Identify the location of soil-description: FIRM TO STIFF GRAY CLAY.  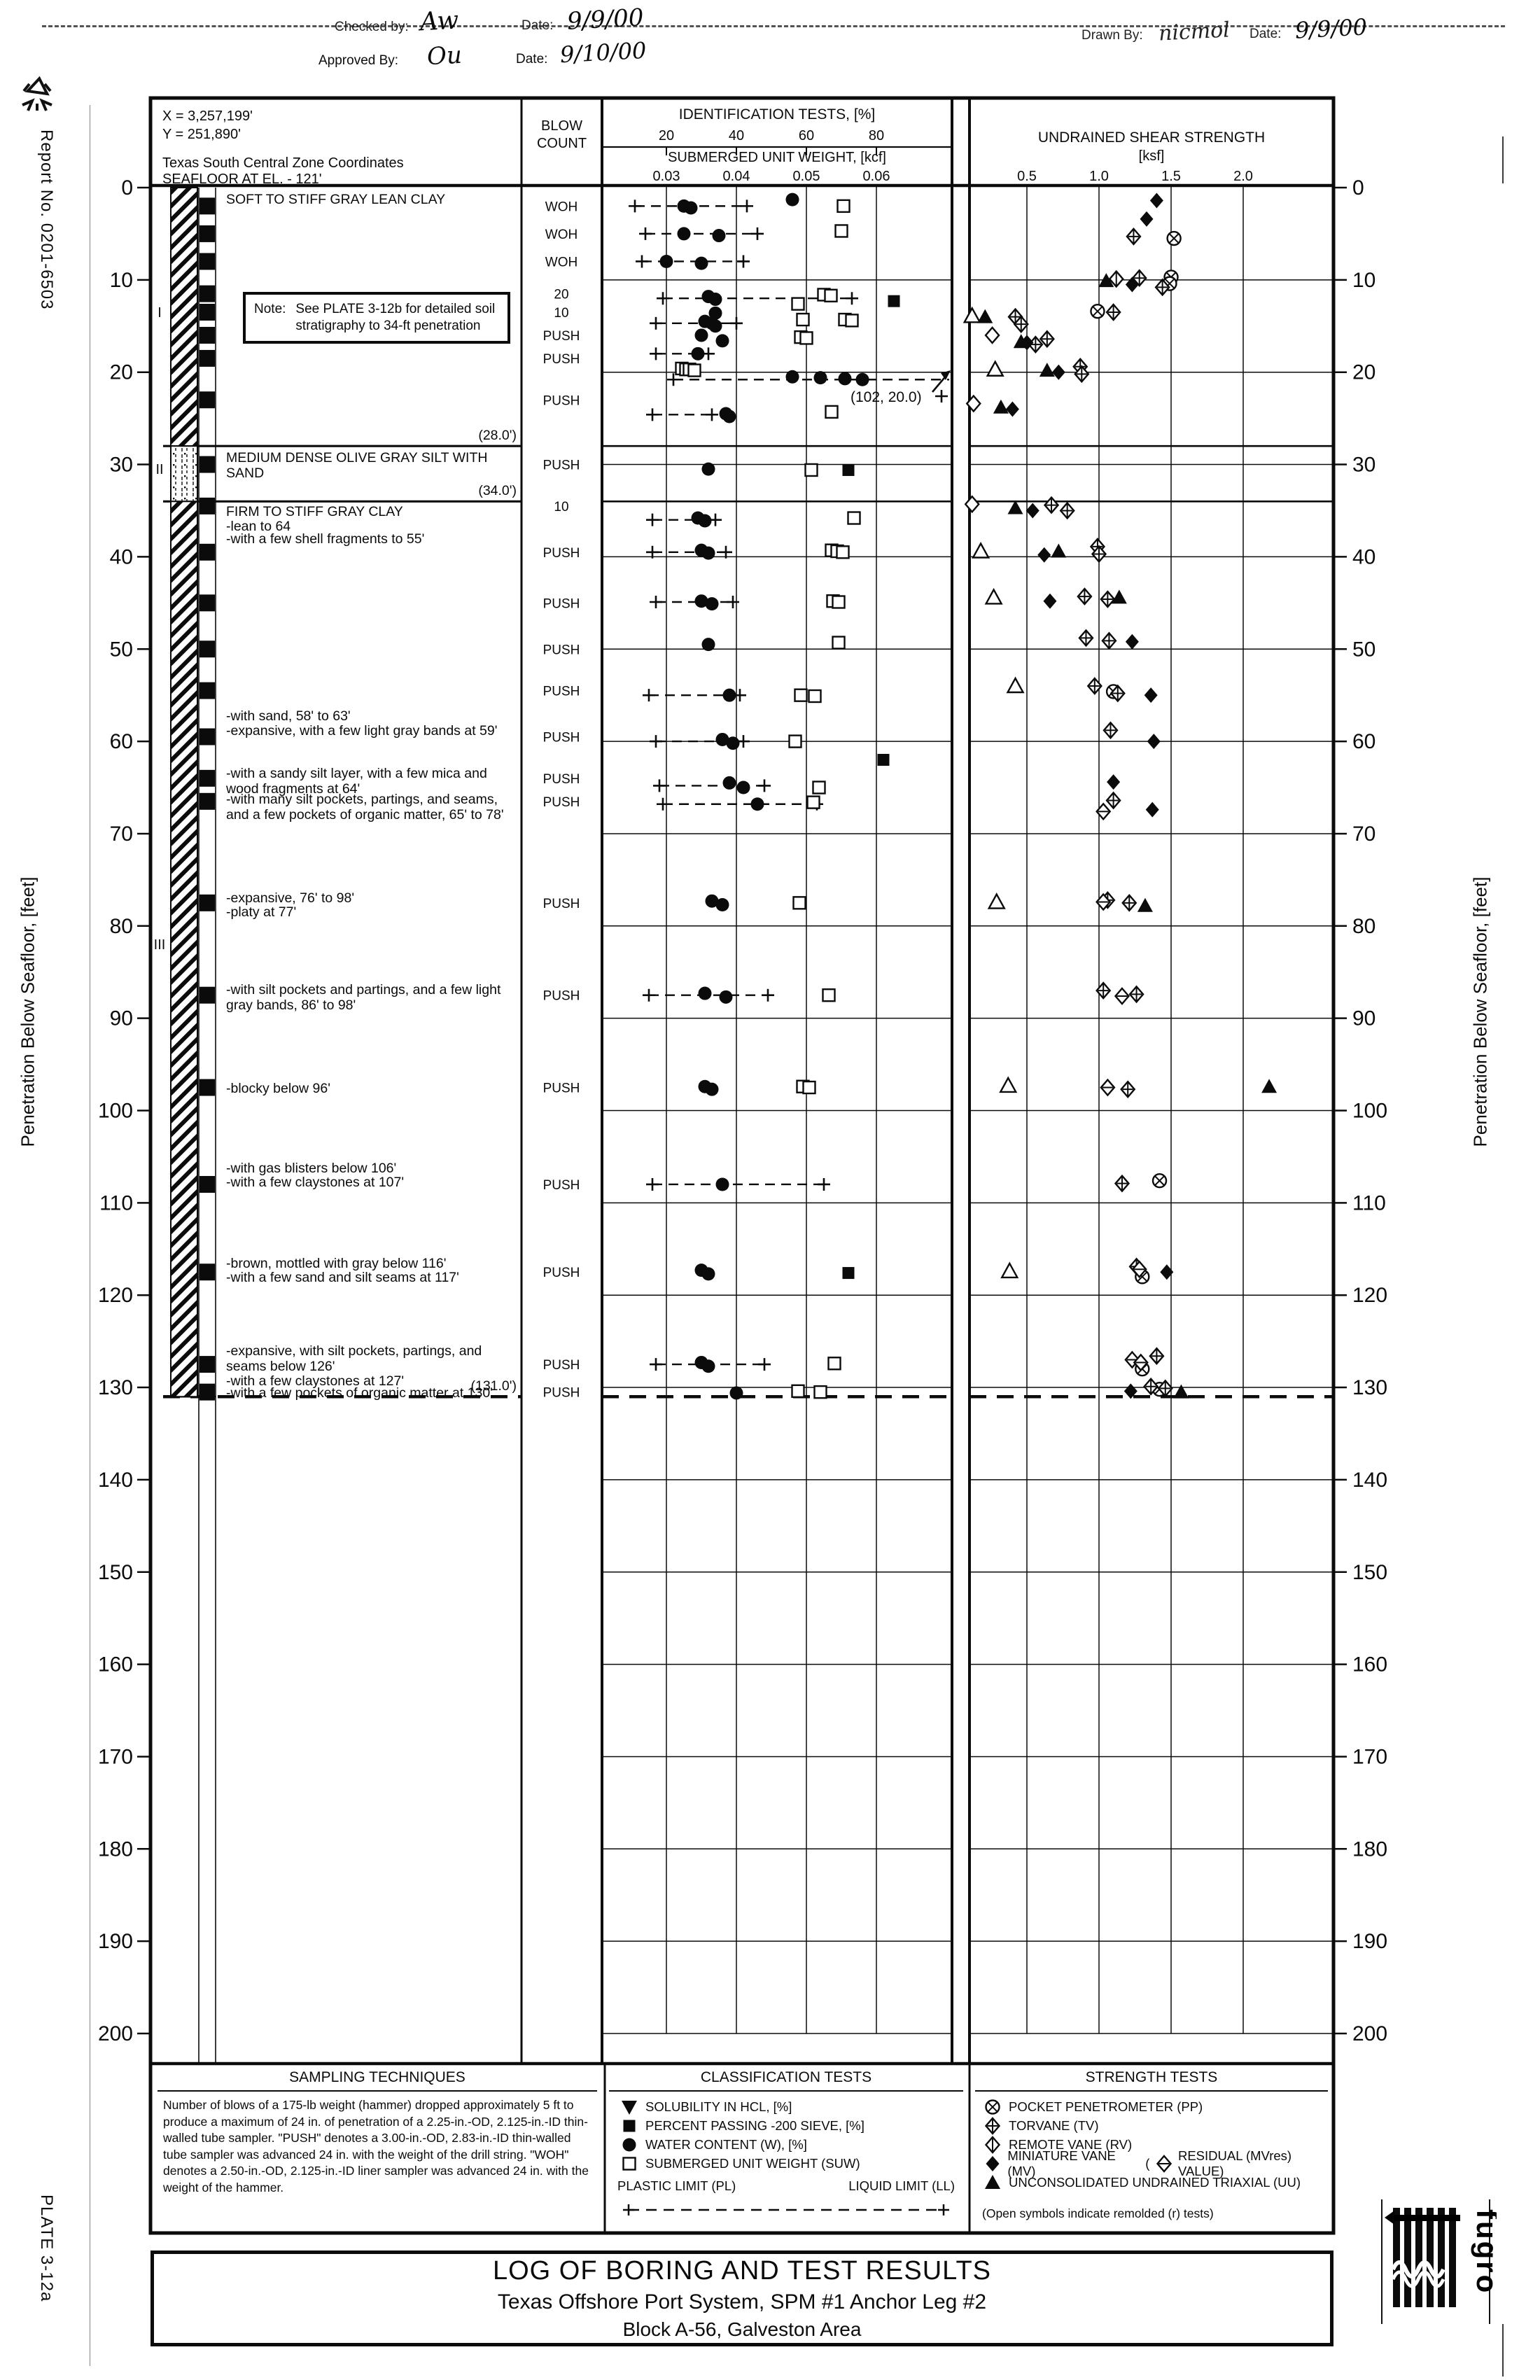
(314, 511).